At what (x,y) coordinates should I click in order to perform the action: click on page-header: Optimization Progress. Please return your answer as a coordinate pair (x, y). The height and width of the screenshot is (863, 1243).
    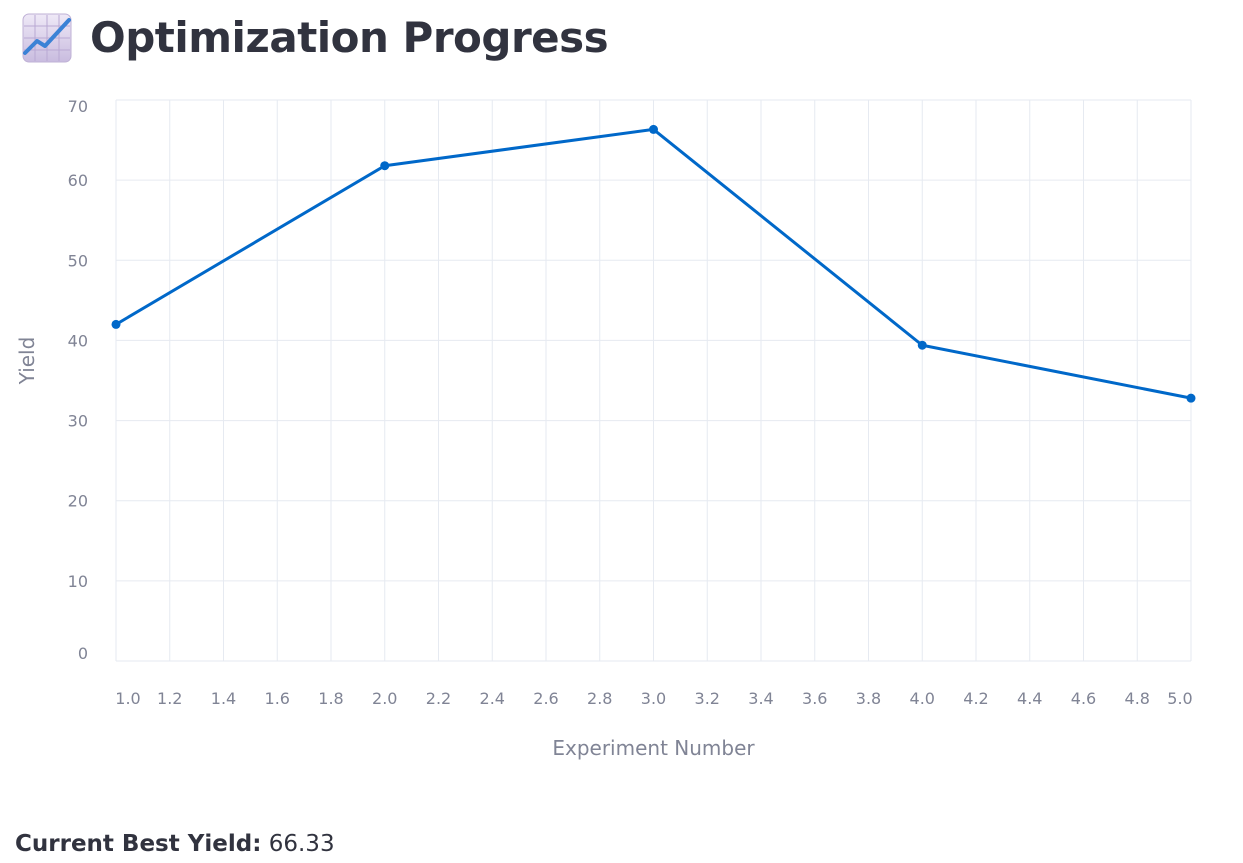
    Looking at the image, I should click on (315, 38).